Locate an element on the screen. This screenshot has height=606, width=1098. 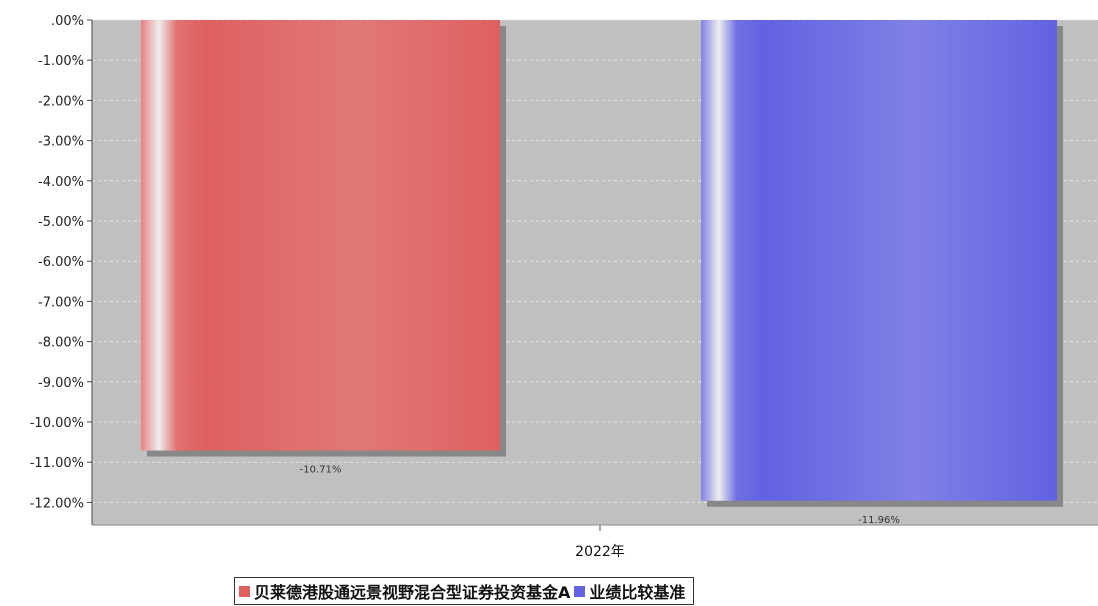
legend-swatch-benchmark is located at coordinates (580, 591).